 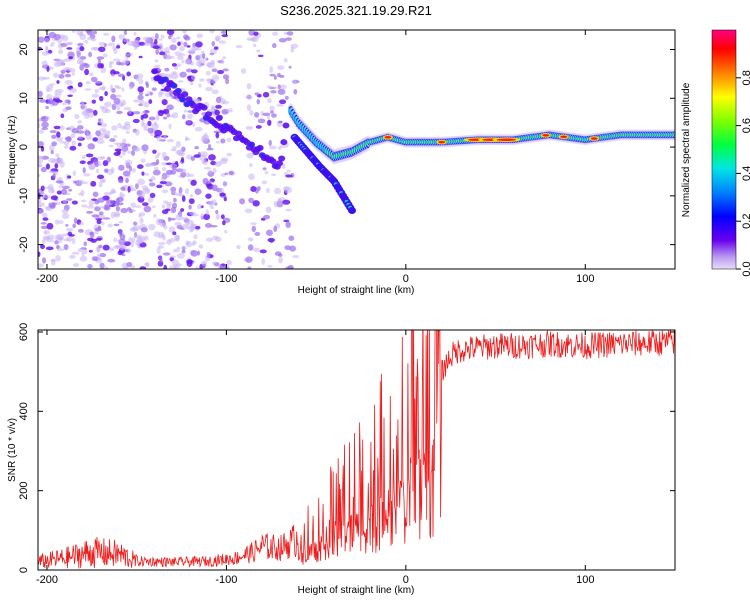 What do you see at coordinates (251, 144) in the screenshot?
I see `ridge-core` at bounding box center [251, 144].